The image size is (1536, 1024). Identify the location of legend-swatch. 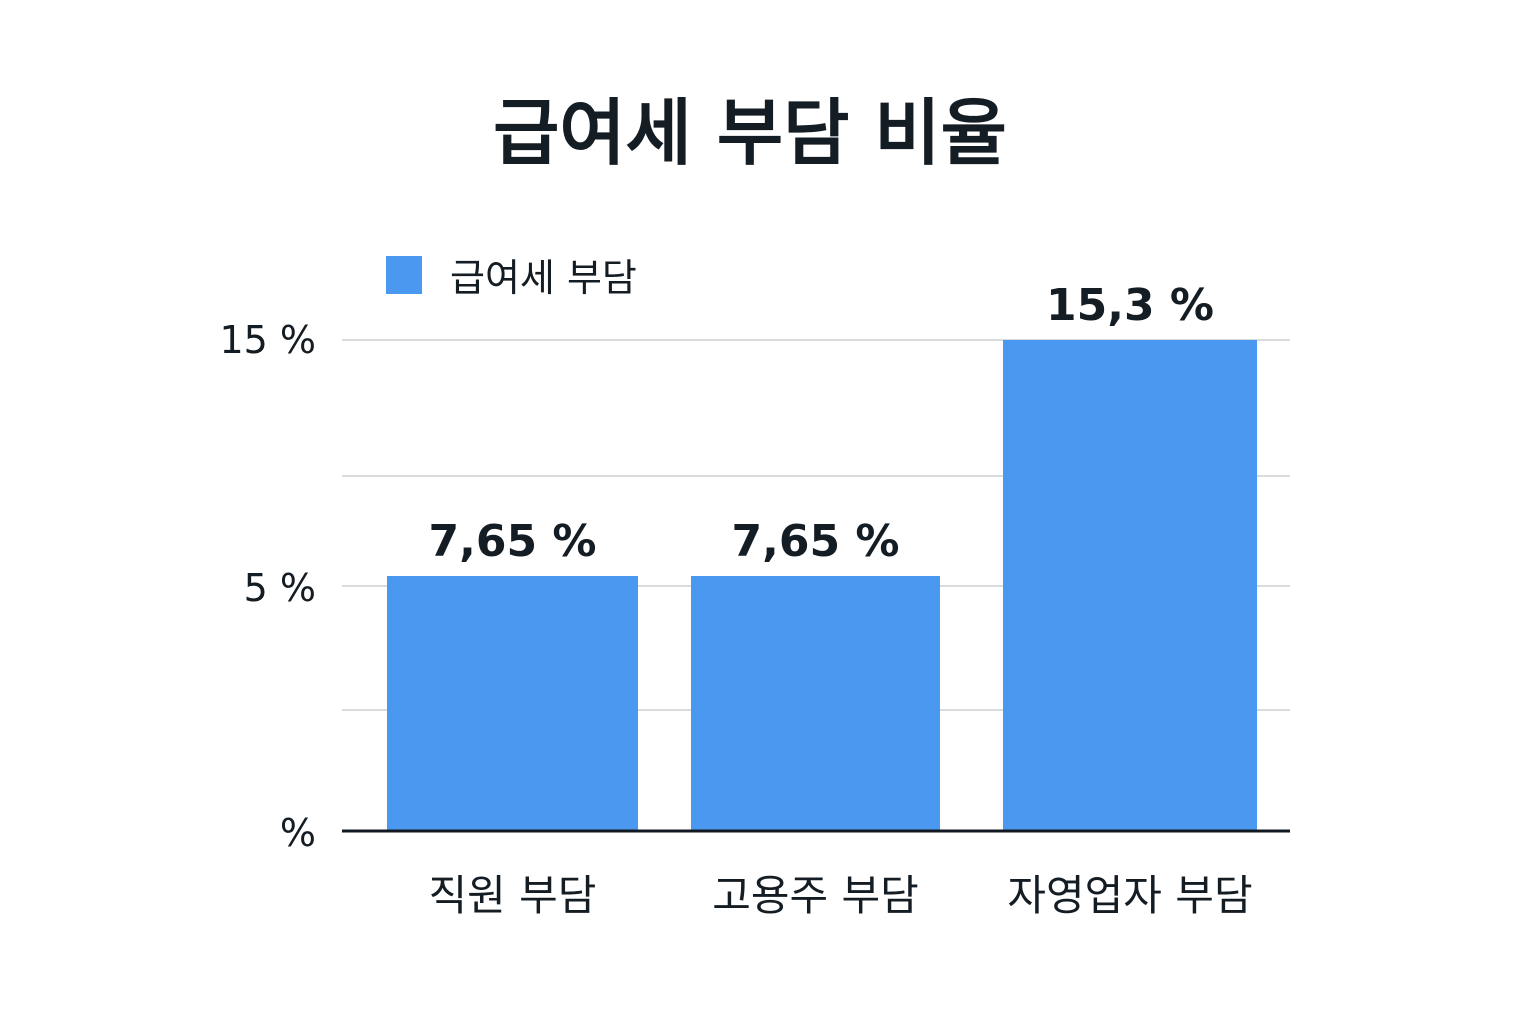
(404, 275).